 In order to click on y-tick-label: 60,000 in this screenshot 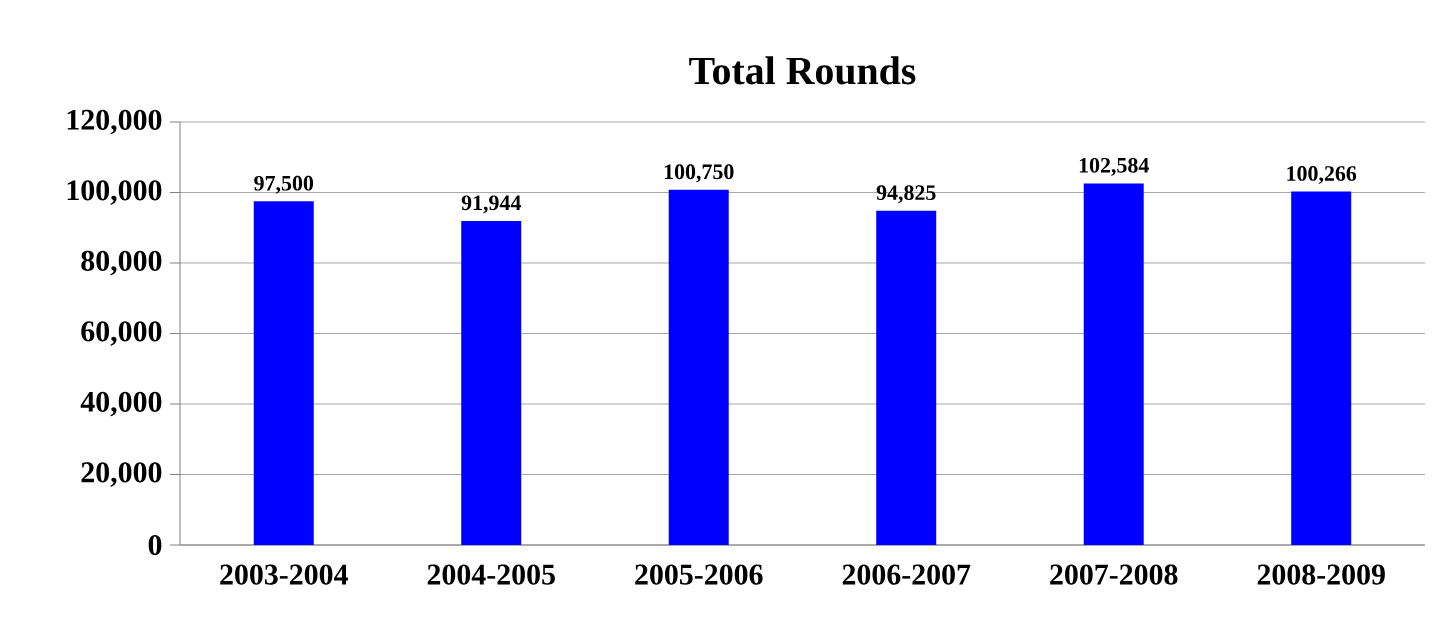, I will do `click(121, 333)`.